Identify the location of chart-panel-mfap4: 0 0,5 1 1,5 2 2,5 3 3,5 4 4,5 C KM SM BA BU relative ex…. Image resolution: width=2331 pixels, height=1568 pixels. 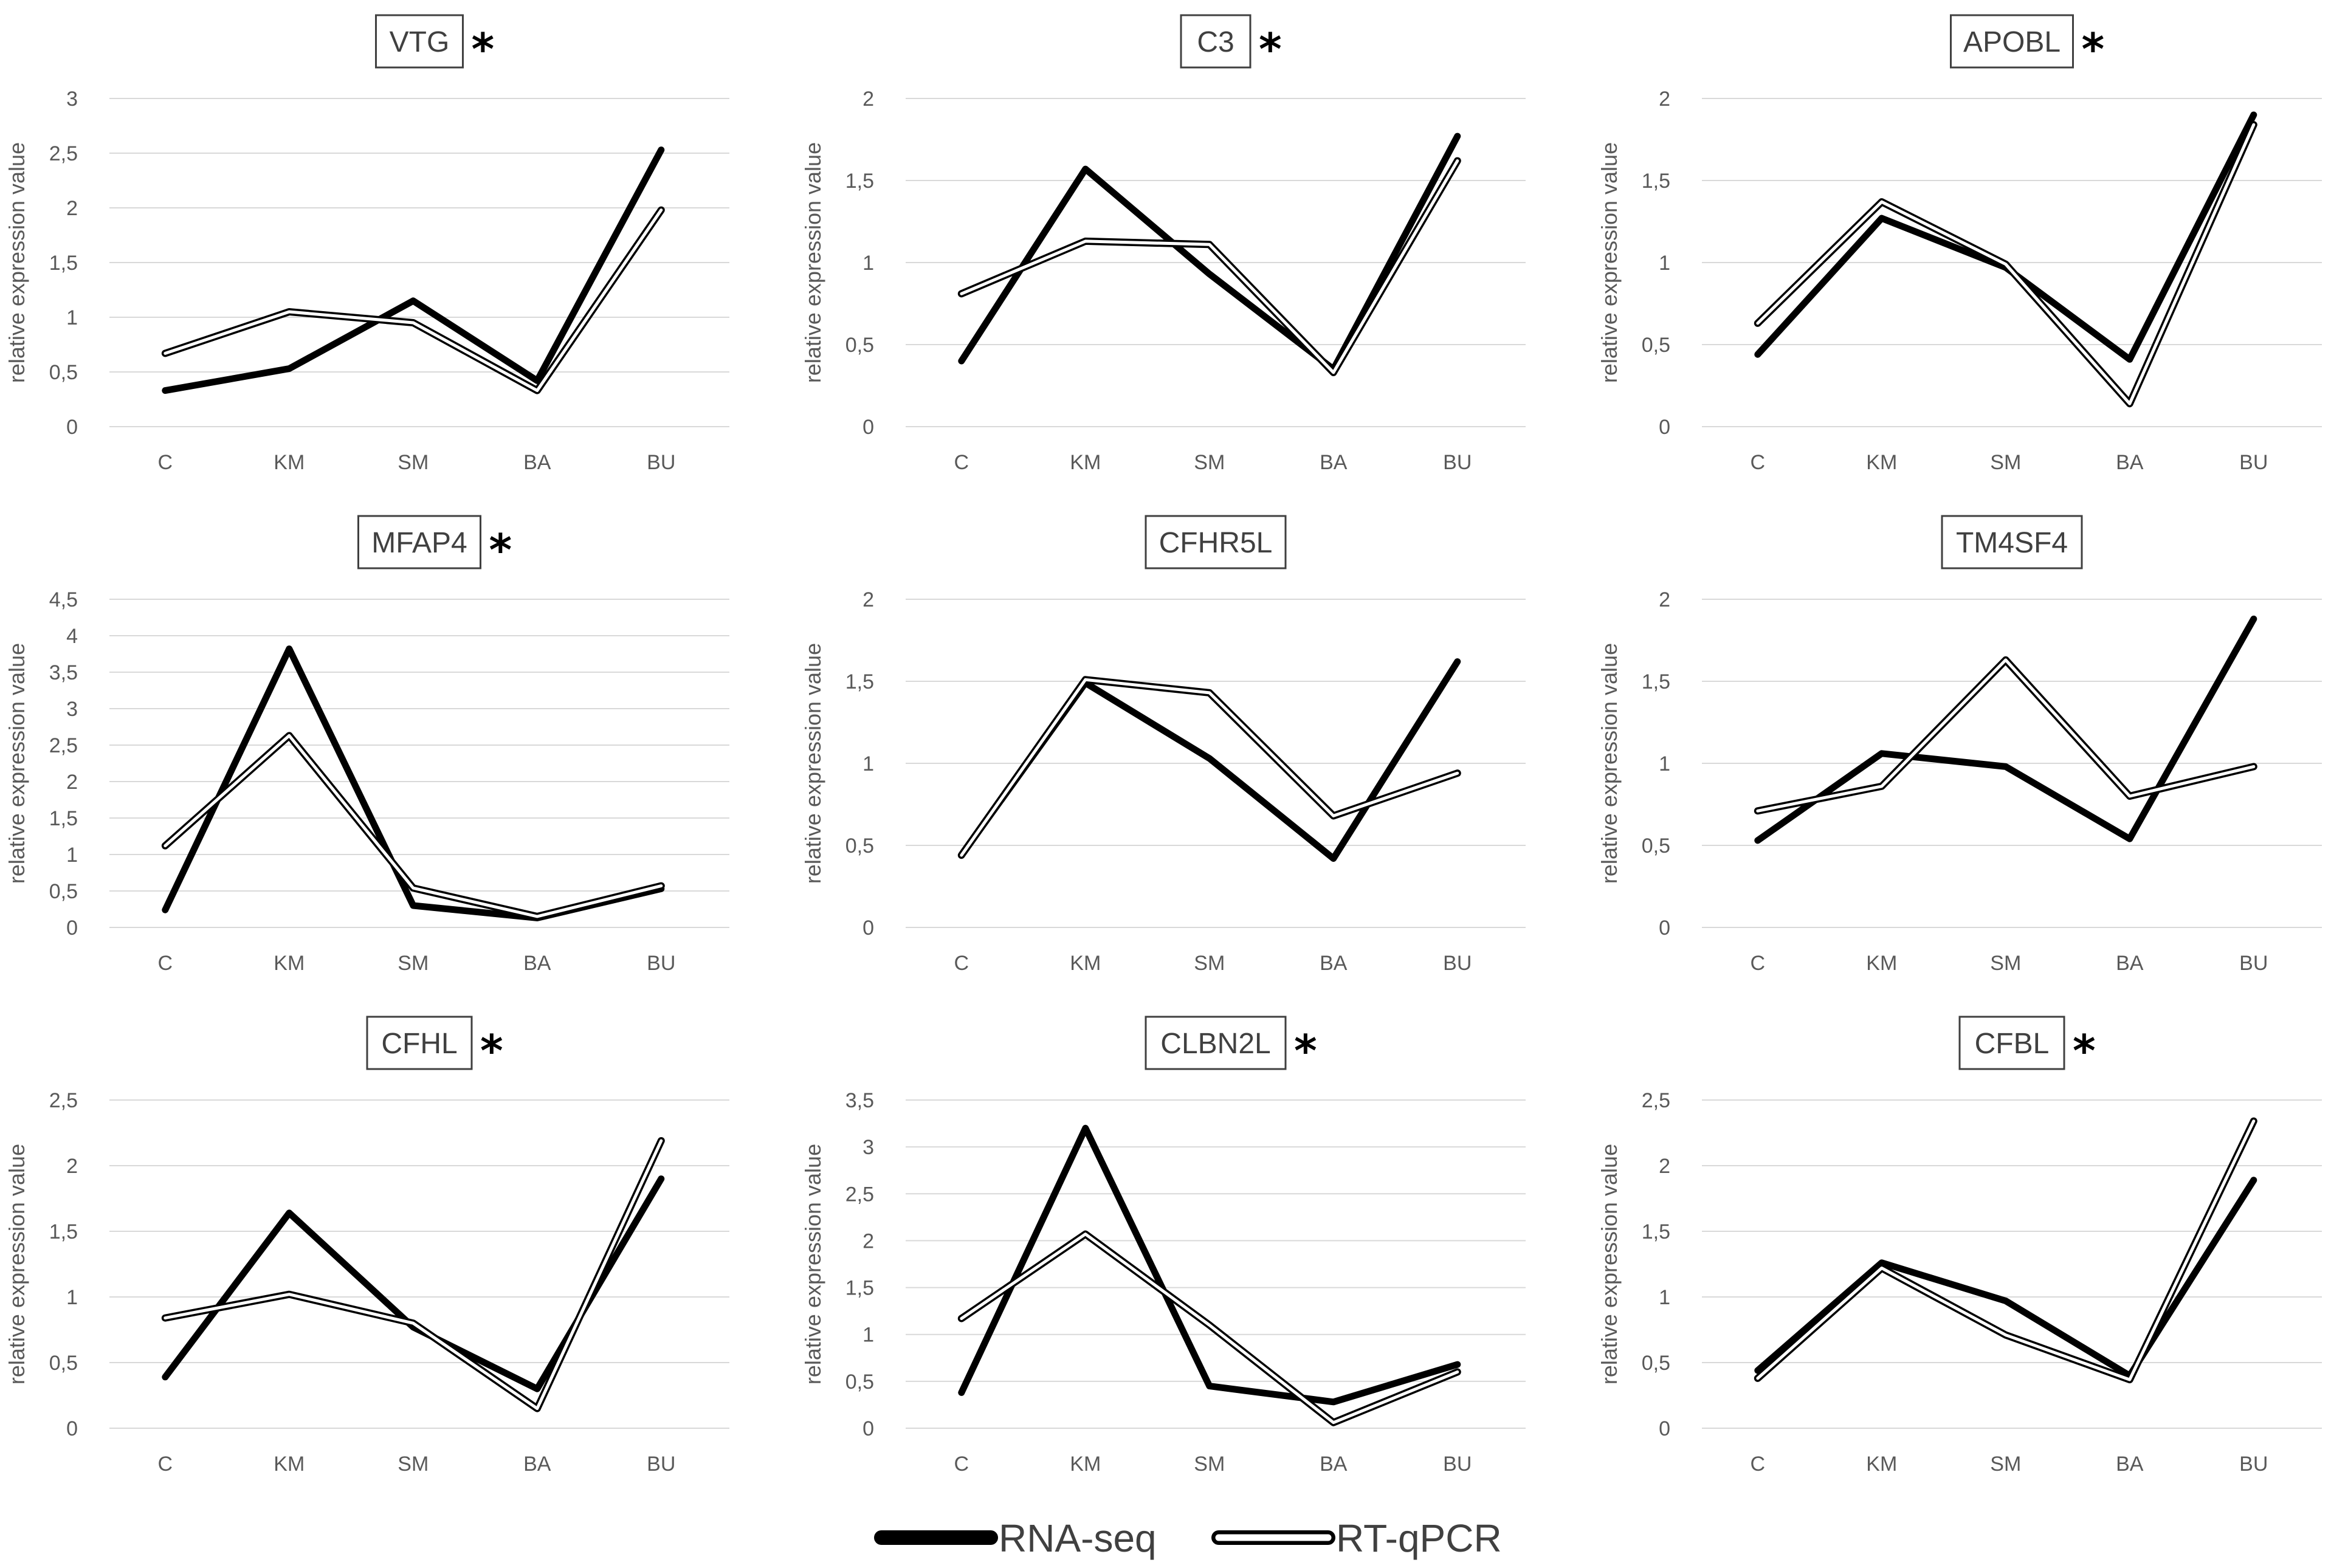
(366, 745).